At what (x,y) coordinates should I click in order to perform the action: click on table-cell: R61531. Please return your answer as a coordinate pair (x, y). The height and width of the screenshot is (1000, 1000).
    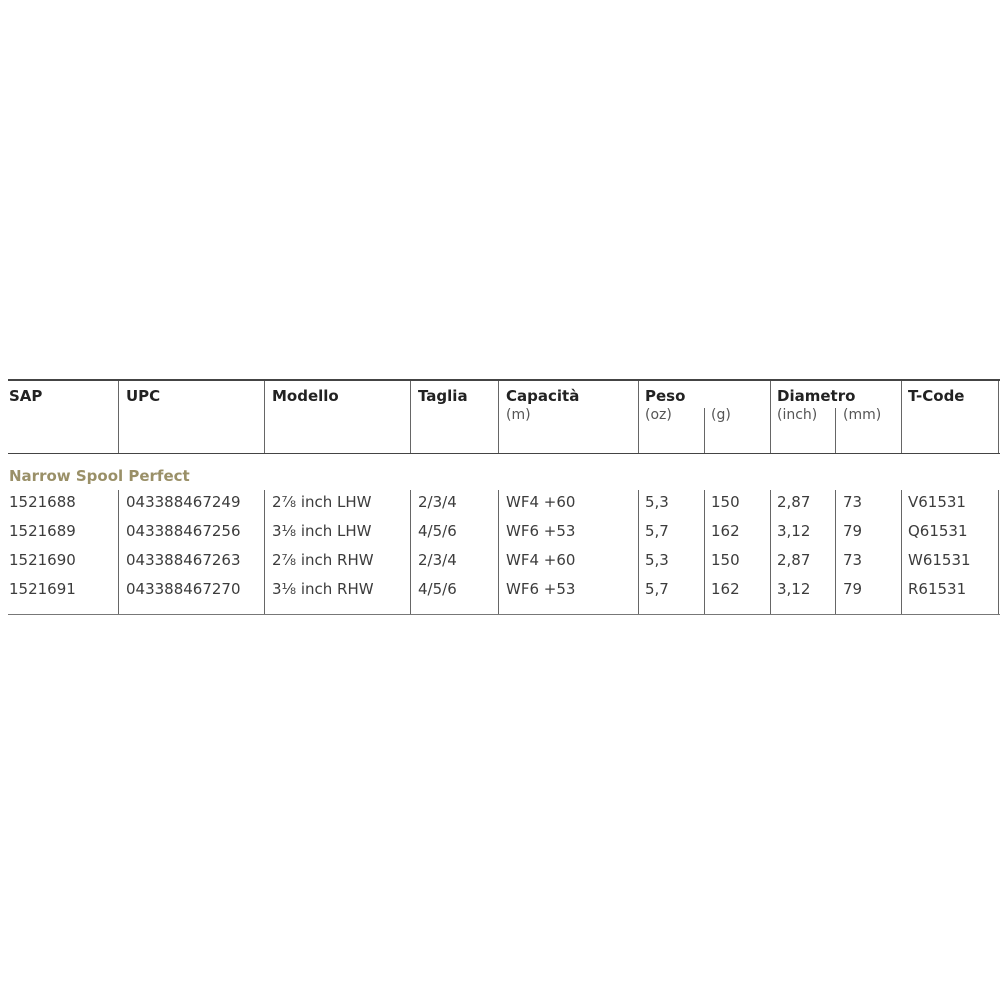
    Looking at the image, I should click on (937, 589).